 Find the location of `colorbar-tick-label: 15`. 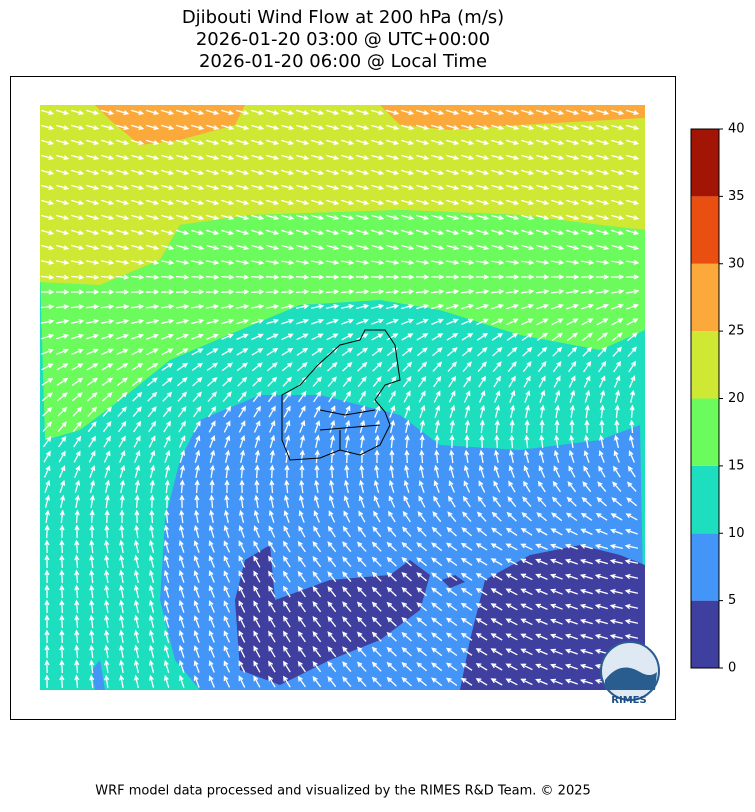

colorbar-tick-label: 15 is located at coordinates (736, 465).